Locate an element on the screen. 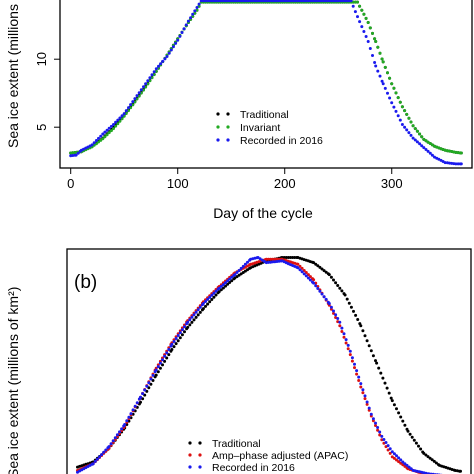  y-tick-label: 10 is located at coordinates (41, 59).